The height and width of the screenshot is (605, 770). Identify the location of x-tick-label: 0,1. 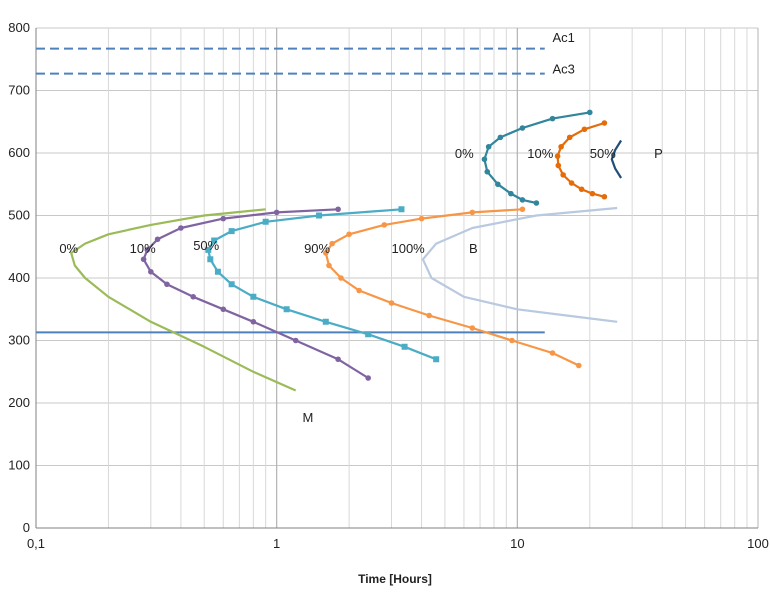
(36, 543).